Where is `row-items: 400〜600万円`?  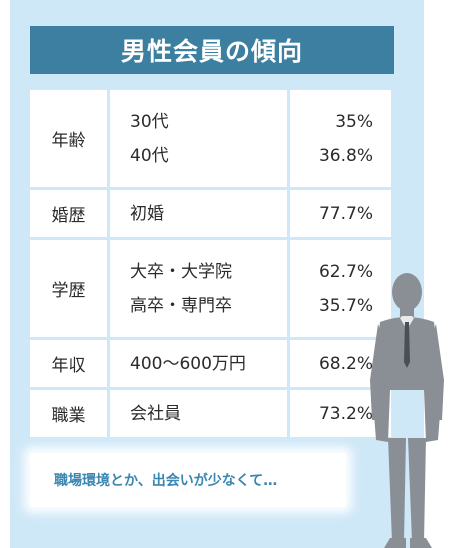 row-items: 400〜600万円 is located at coordinates (198, 363).